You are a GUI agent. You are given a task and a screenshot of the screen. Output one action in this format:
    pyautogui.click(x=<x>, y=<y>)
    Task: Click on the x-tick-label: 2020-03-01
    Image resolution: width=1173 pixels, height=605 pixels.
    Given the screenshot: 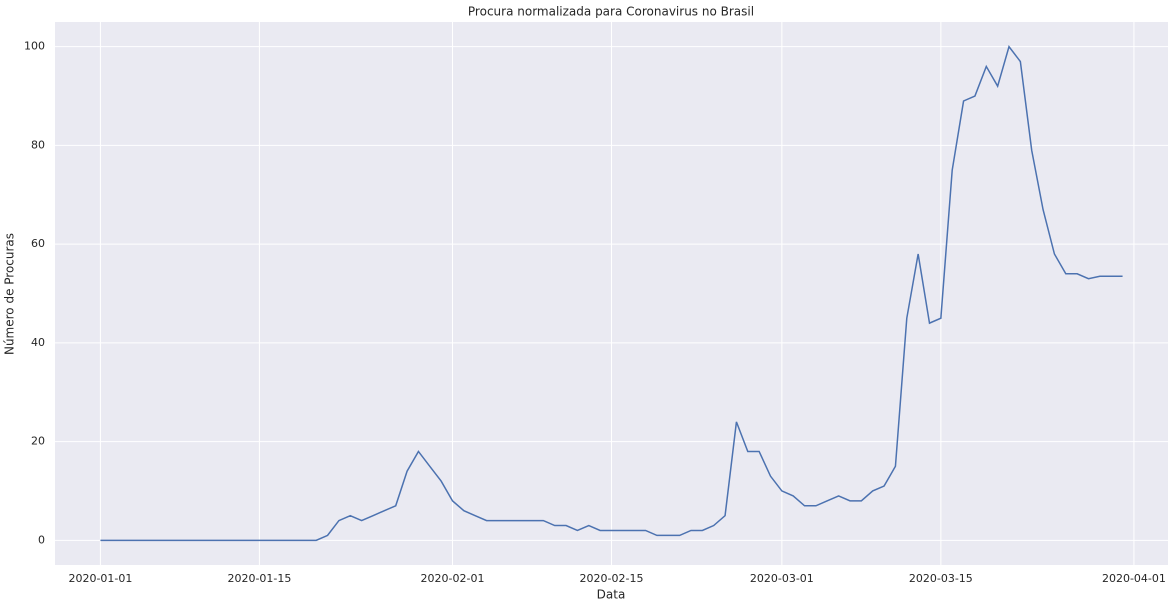 What is the action you would take?
    pyautogui.click(x=782, y=578)
    